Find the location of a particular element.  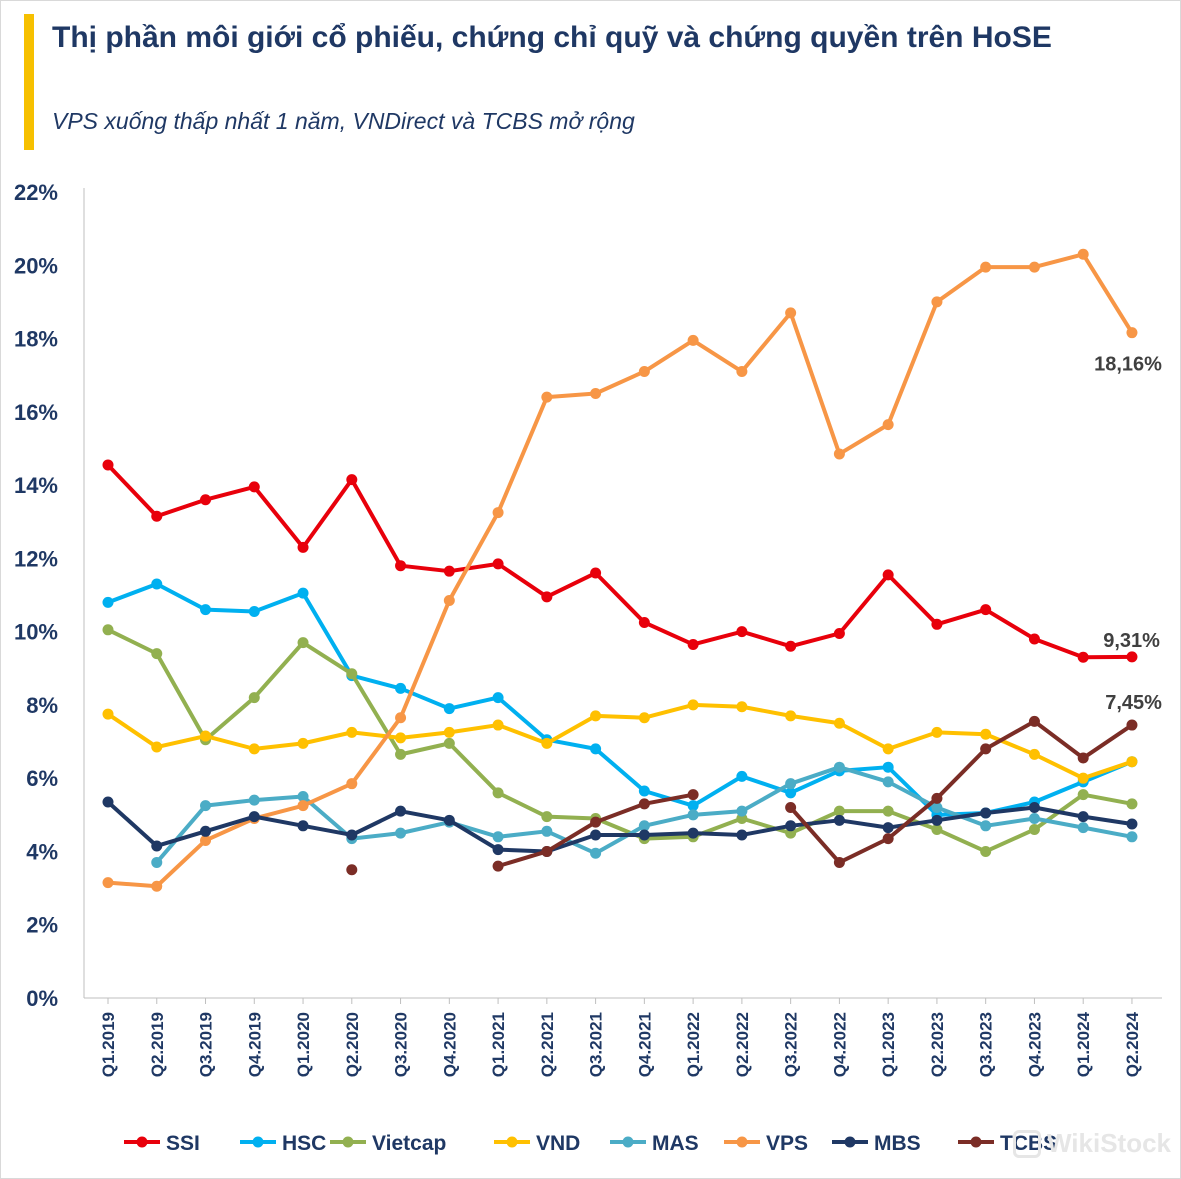

x-tick-label: Q1.2021 is located at coordinates (498, 1044).